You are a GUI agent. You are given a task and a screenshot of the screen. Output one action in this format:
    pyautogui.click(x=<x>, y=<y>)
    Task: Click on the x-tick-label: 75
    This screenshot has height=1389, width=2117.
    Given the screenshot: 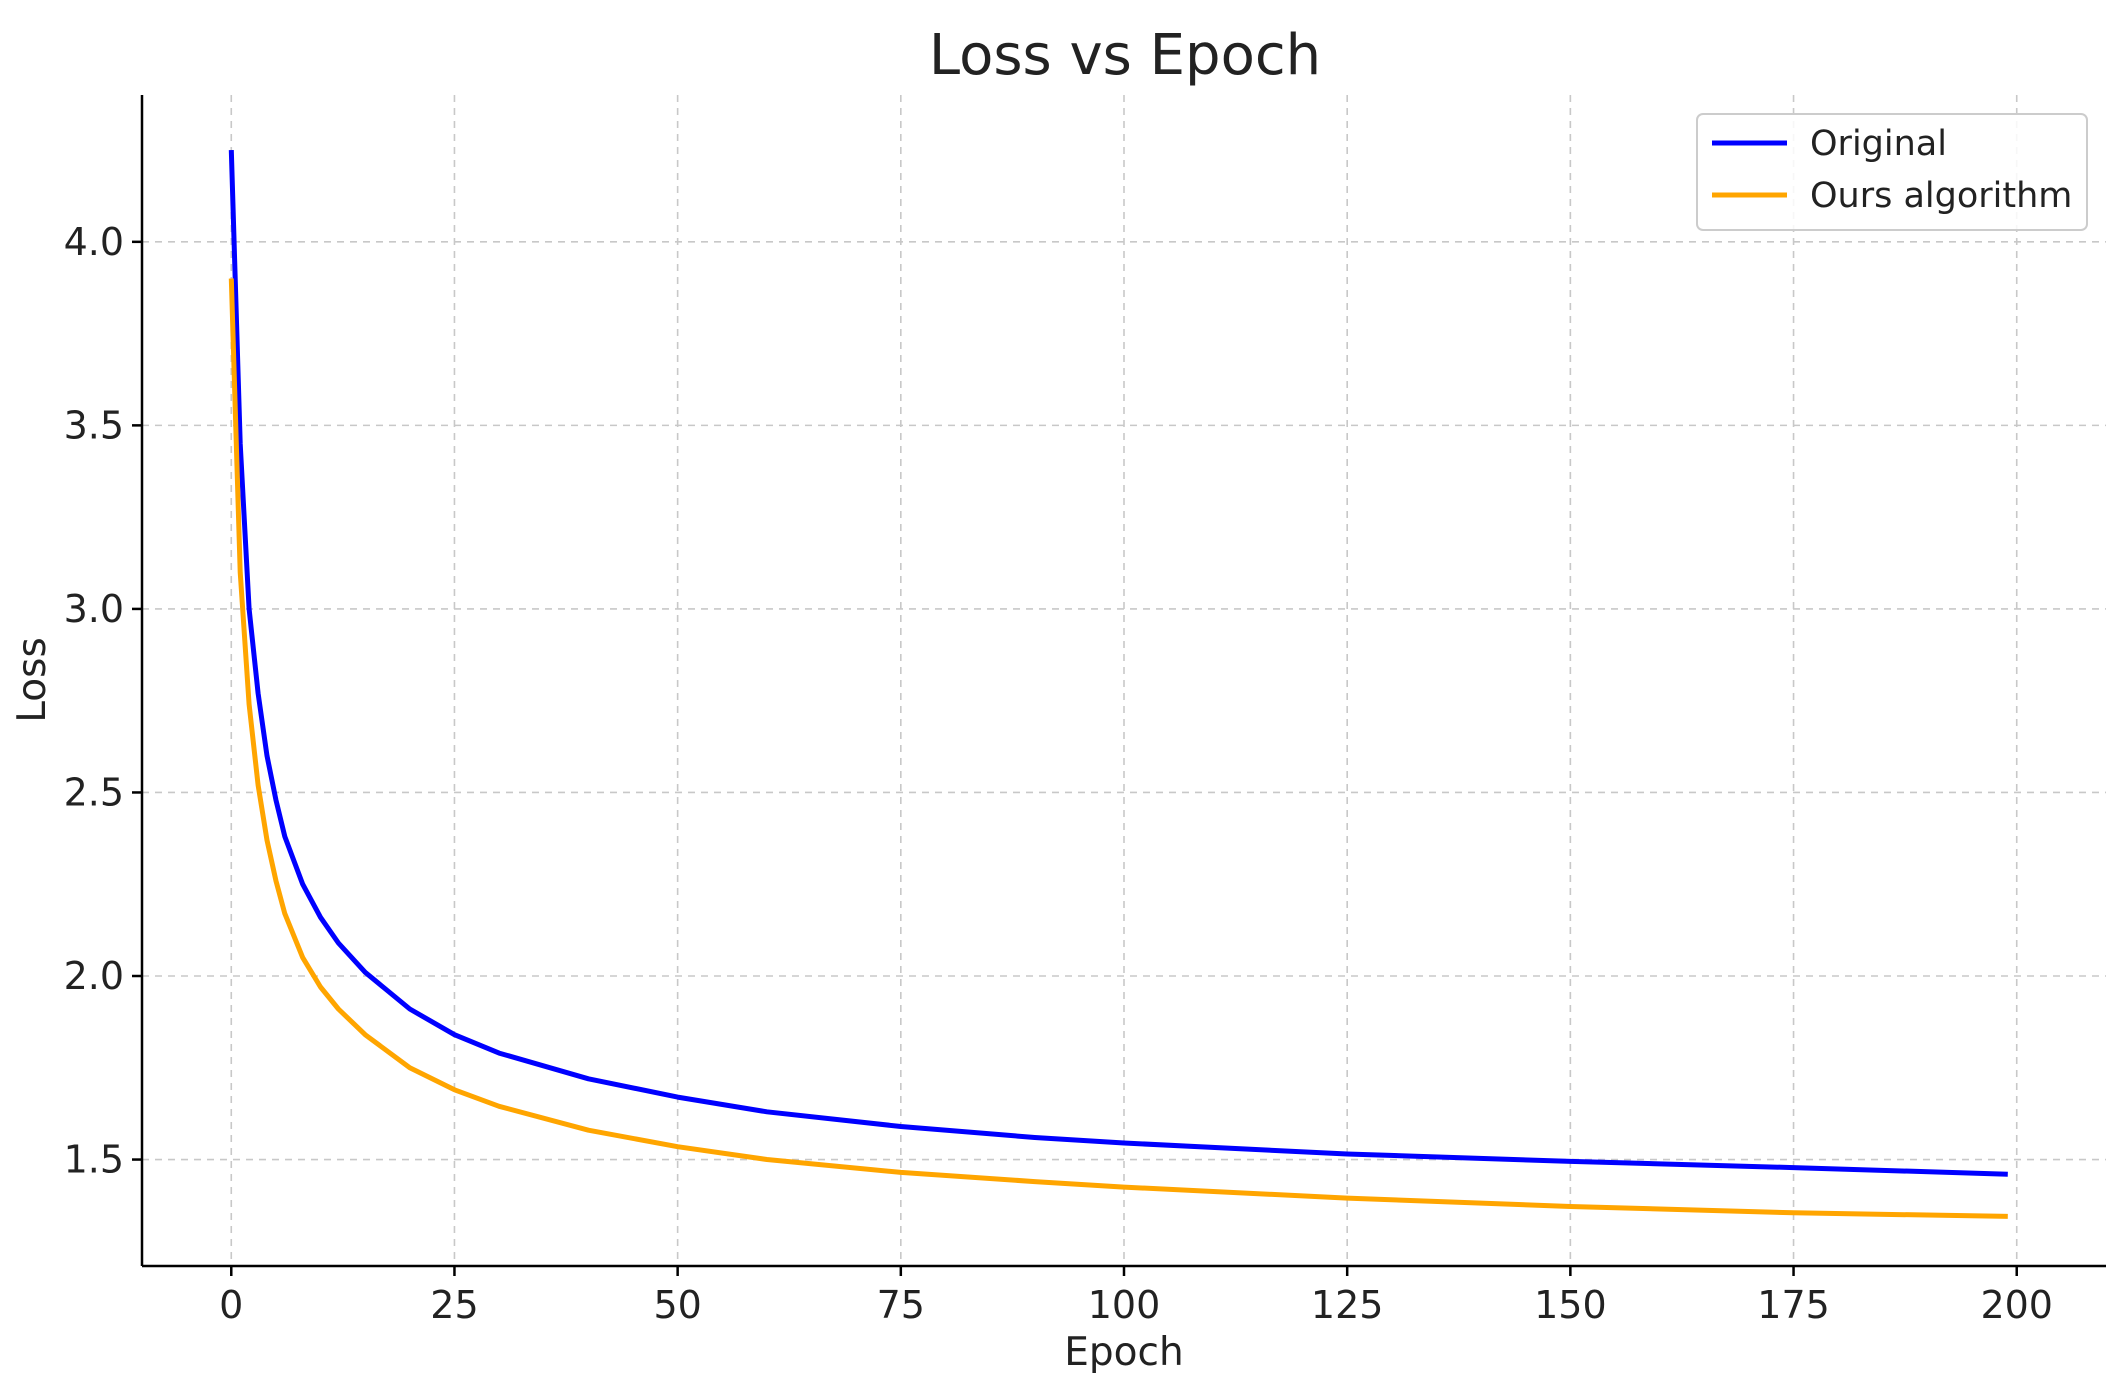 What is the action you would take?
    pyautogui.click(x=901, y=1305)
    